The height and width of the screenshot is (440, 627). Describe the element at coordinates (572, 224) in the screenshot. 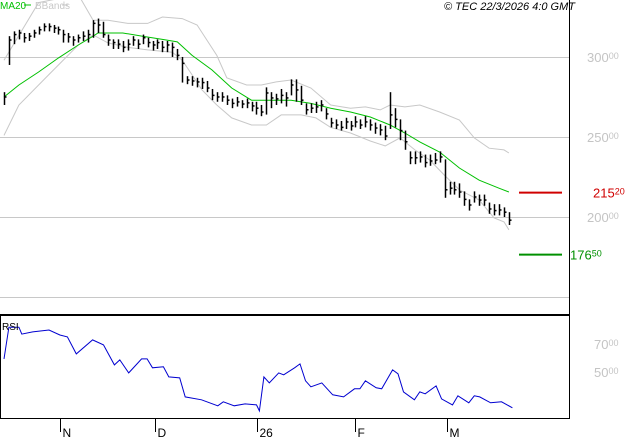

I see `price-levels: 21520 17650` at that location.